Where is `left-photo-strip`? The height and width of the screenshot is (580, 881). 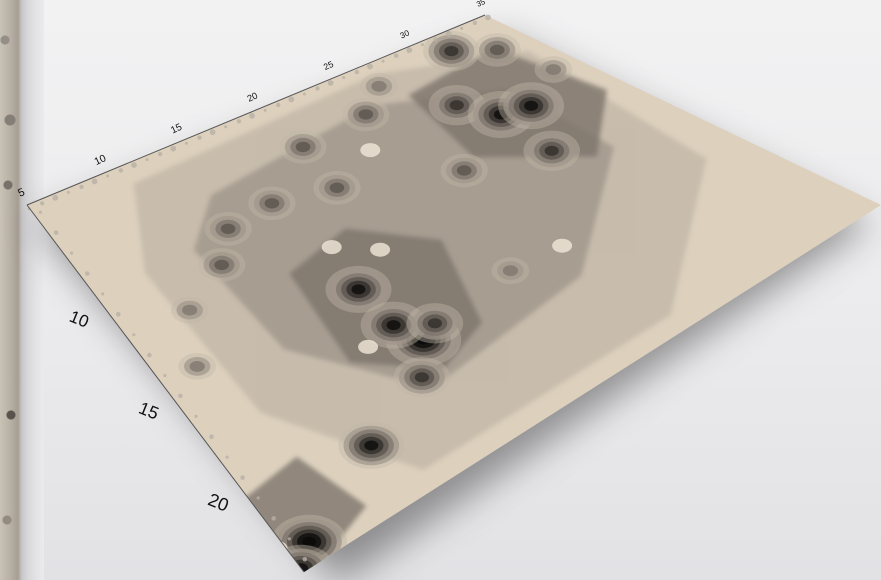 left-photo-strip is located at coordinates (22, 290).